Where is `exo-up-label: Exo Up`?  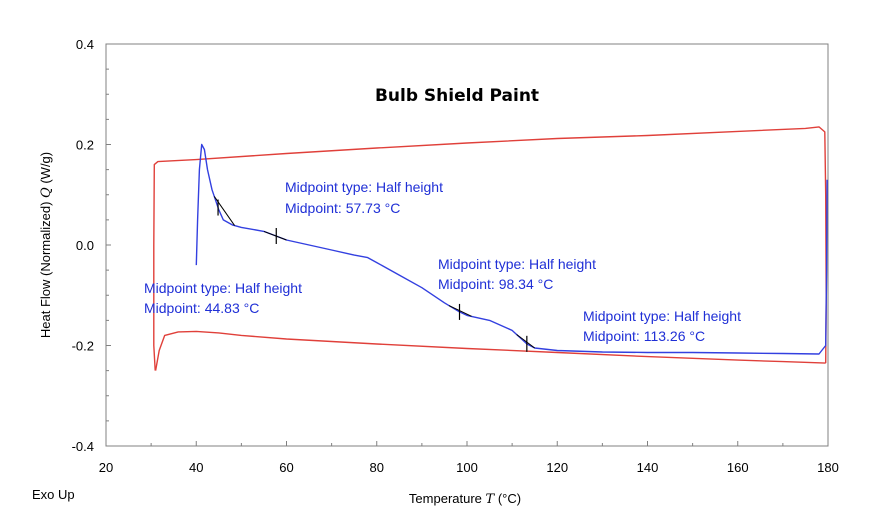 exo-up-label: Exo Up is located at coordinates (53, 494).